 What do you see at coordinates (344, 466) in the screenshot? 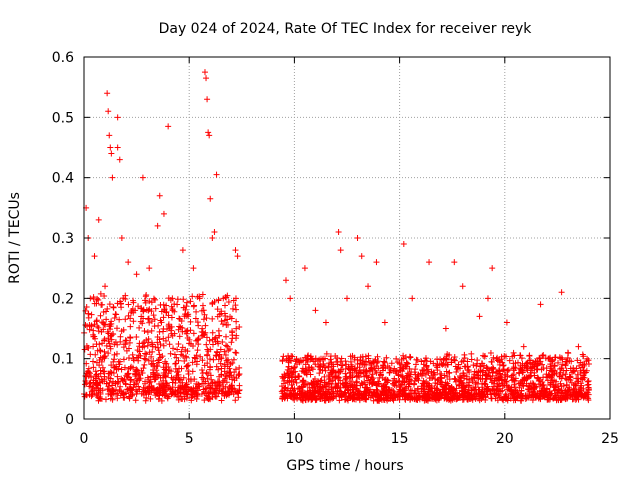
I see `x-axis-label: GPS time / hours` at bounding box center [344, 466].